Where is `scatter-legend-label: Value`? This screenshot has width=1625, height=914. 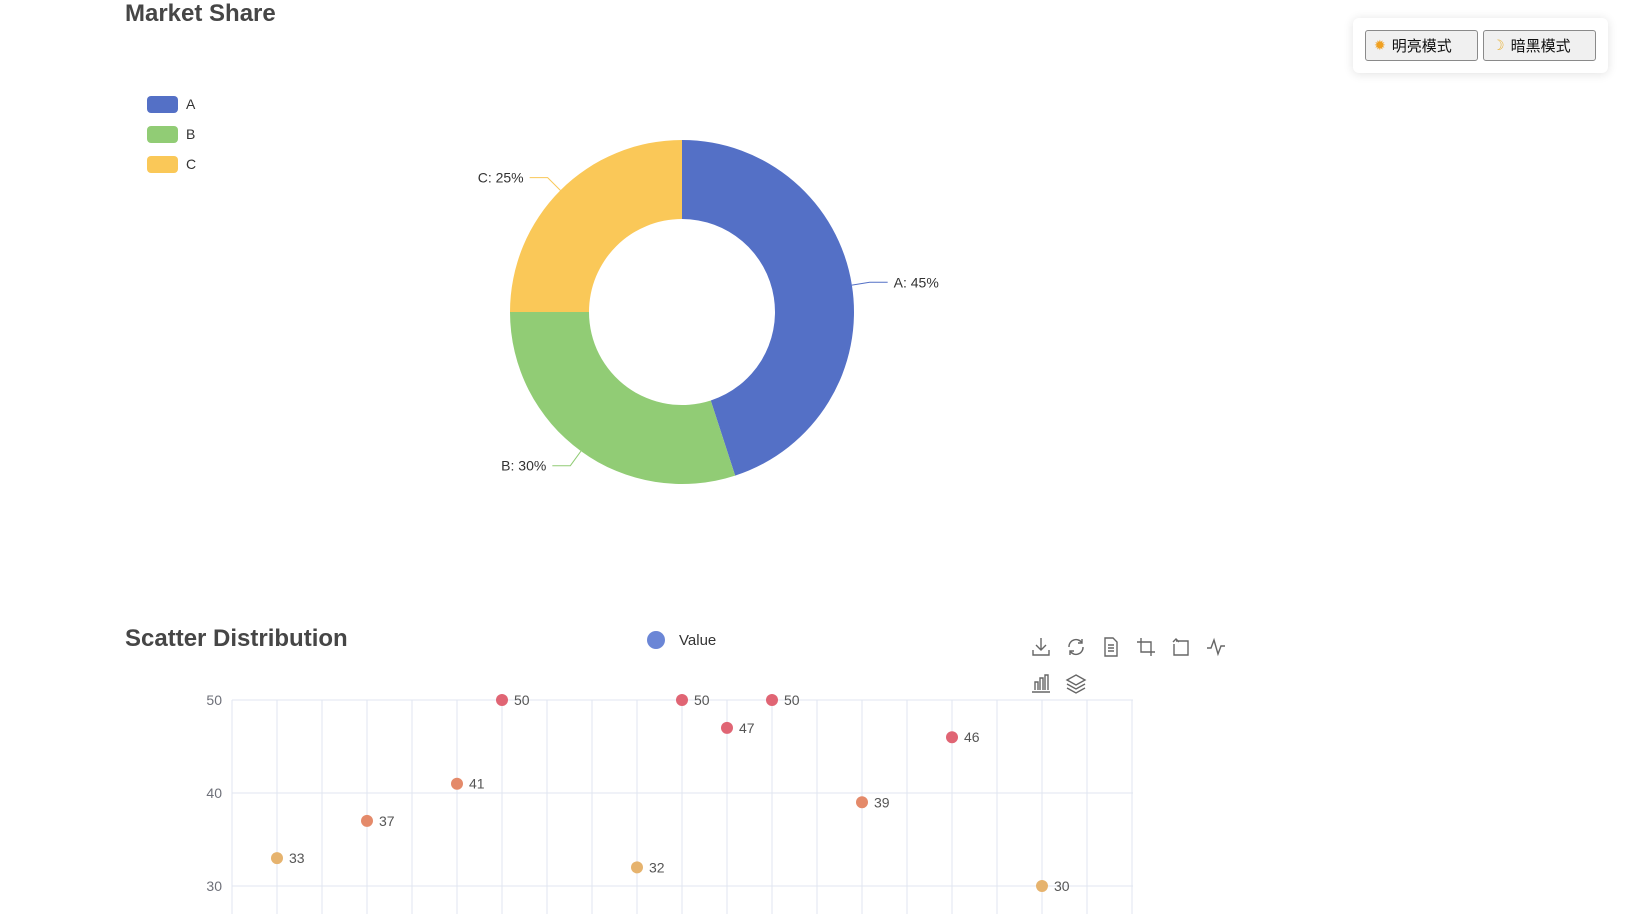
scatter-legend-label: Value is located at coordinates (698, 640).